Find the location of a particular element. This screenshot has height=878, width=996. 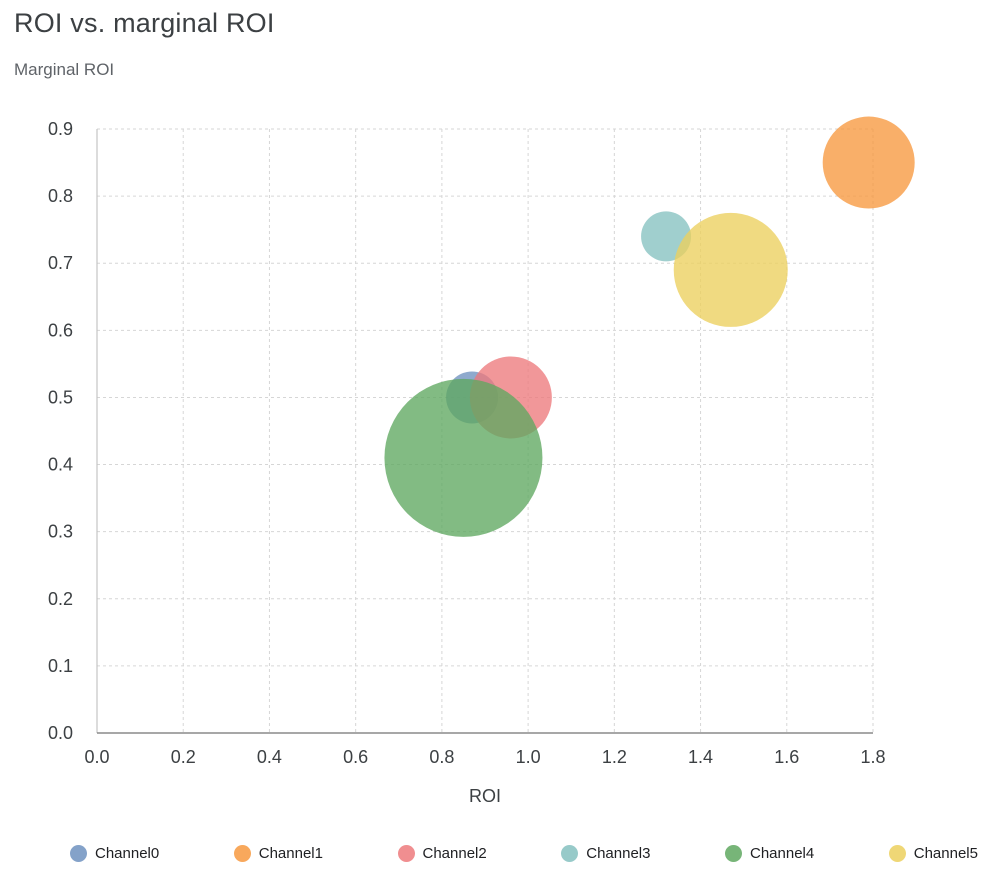

legend-item-channel1: Channel1 is located at coordinates (278, 853).